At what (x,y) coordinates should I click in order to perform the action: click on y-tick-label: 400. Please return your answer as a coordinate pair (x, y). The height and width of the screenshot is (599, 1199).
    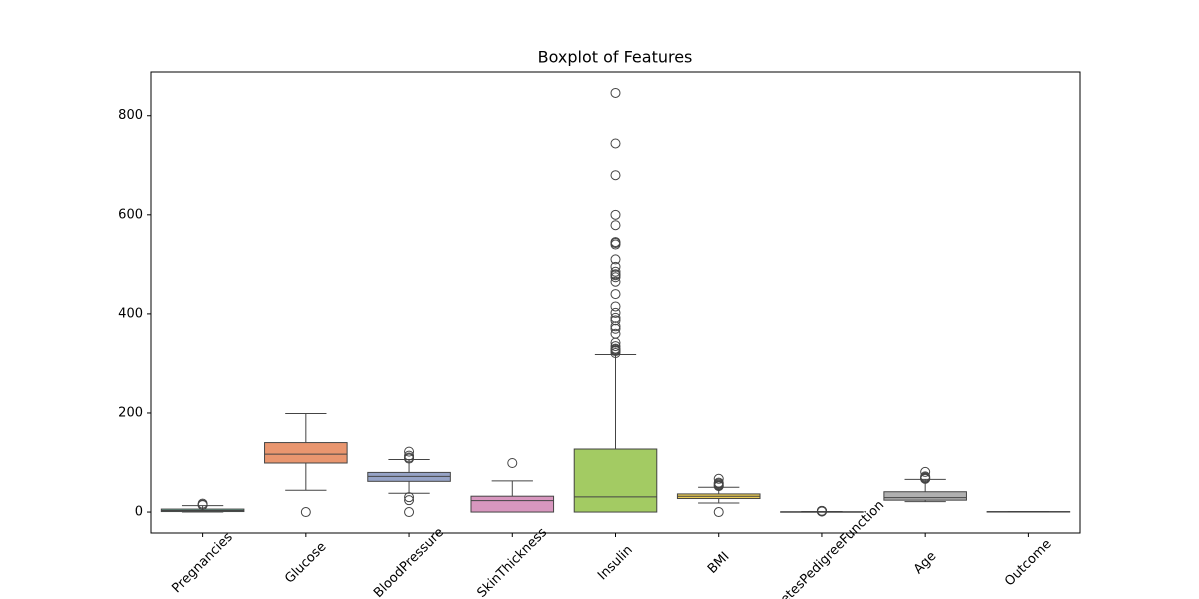
    Looking at the image, I should click on (130, 313).